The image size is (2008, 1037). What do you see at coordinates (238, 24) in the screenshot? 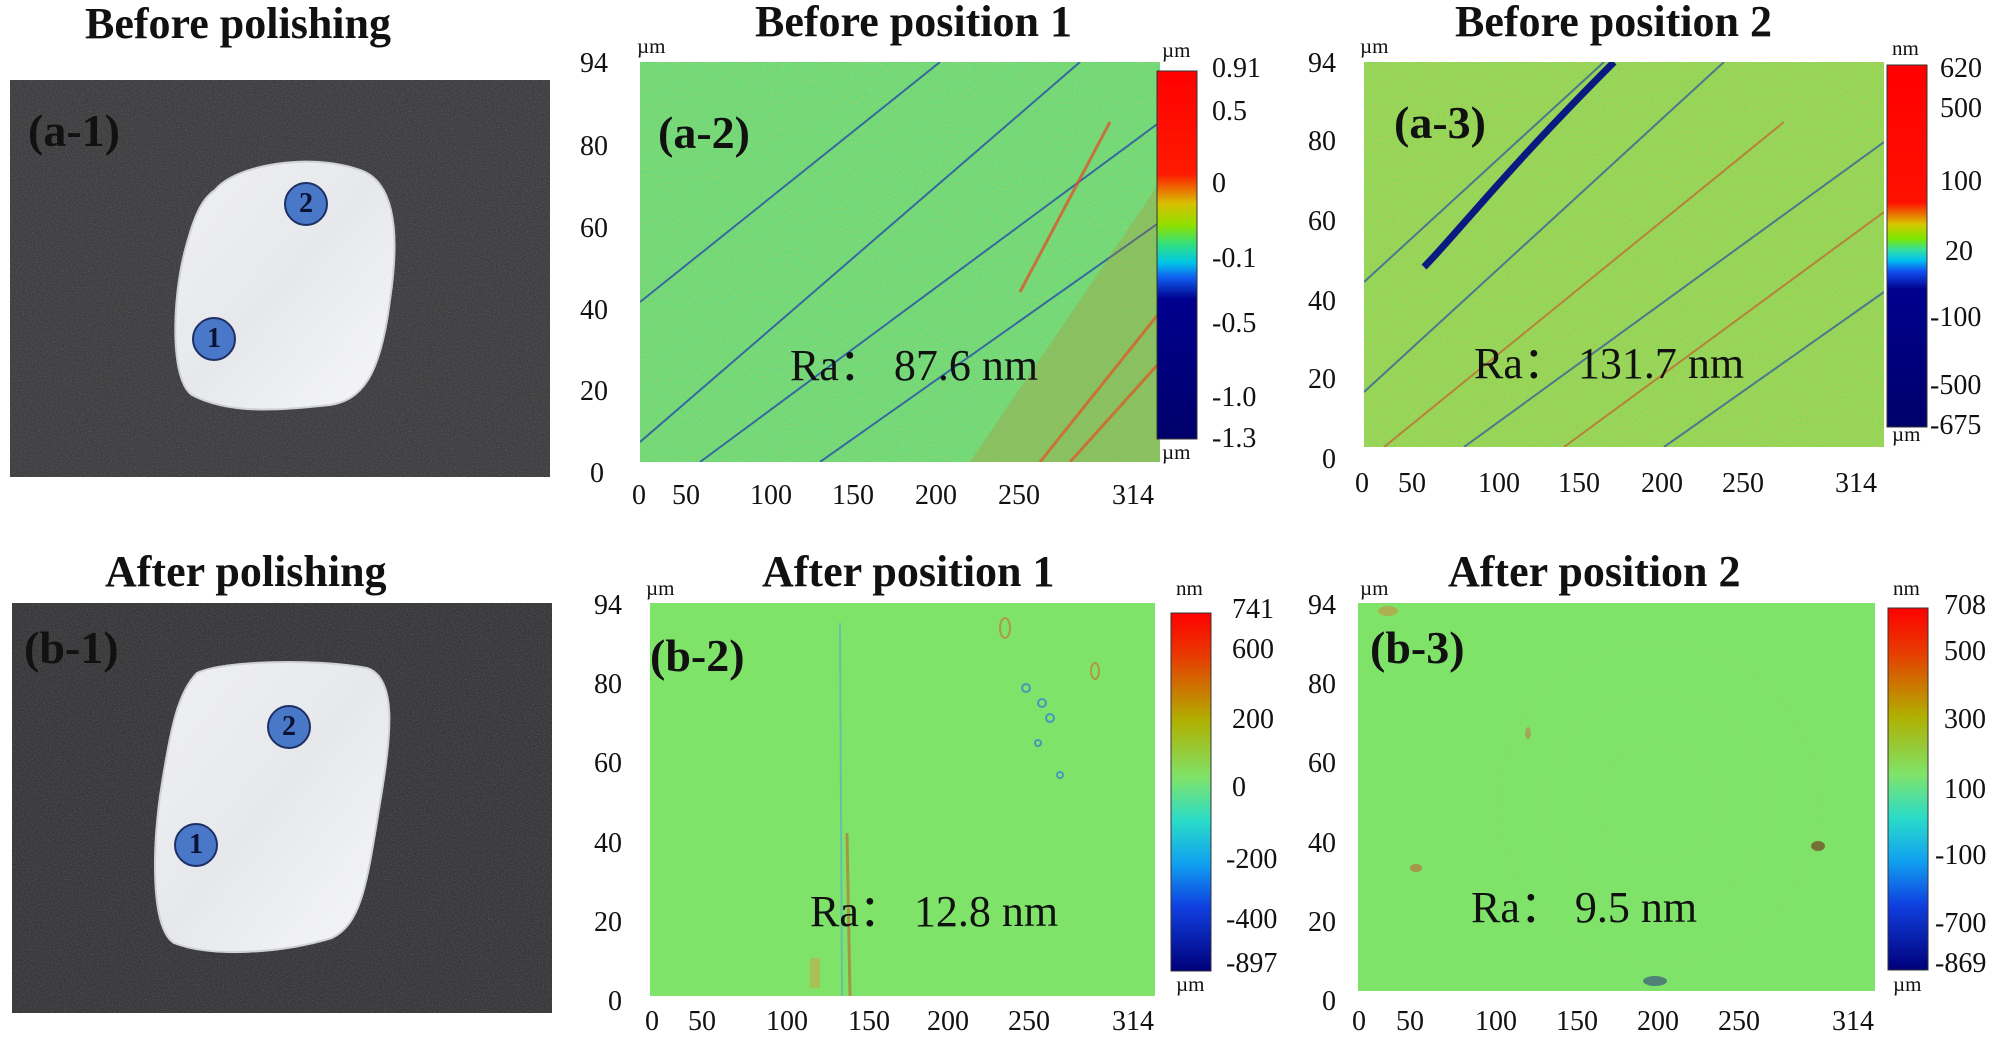
I see `title-before-polishing: Before polishing` at bounding box center [238, 24].